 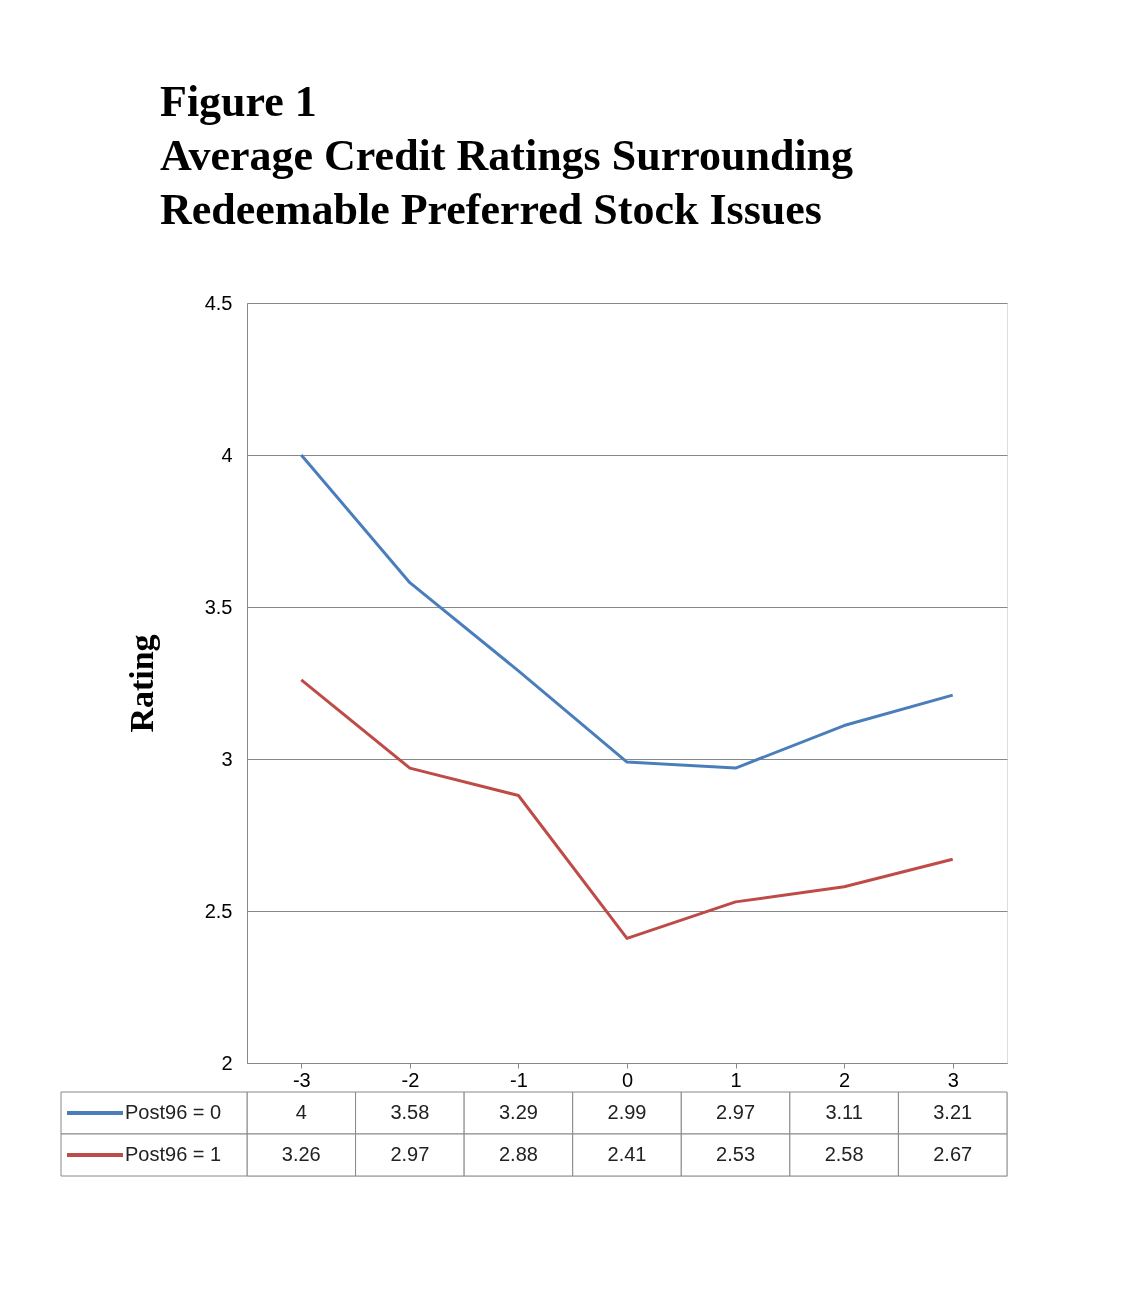 I want to click on y-tick-label: 3, so click(x=227, y=758).